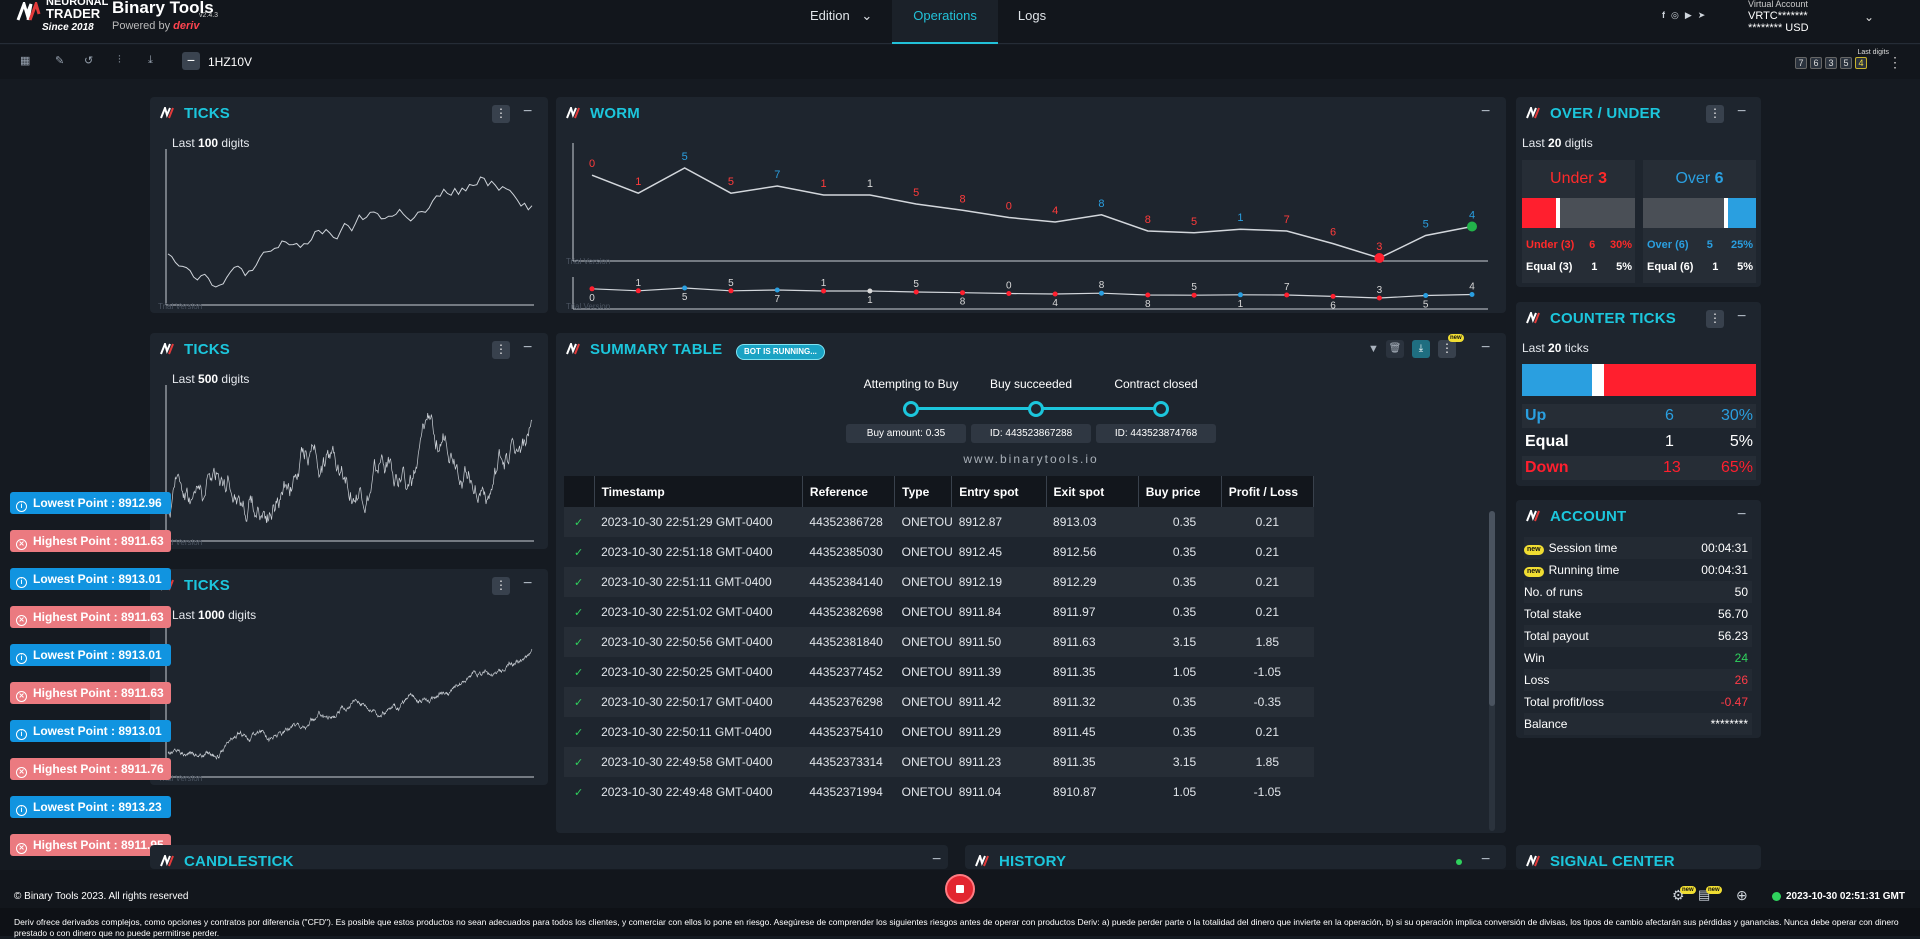 The image size is (1920, 939). What do you see at coordinates (90, 807) in the screenshot?
I see `lowest-point-badge: i Lowest Point : 8913.23` at bounding box center [90, 807].